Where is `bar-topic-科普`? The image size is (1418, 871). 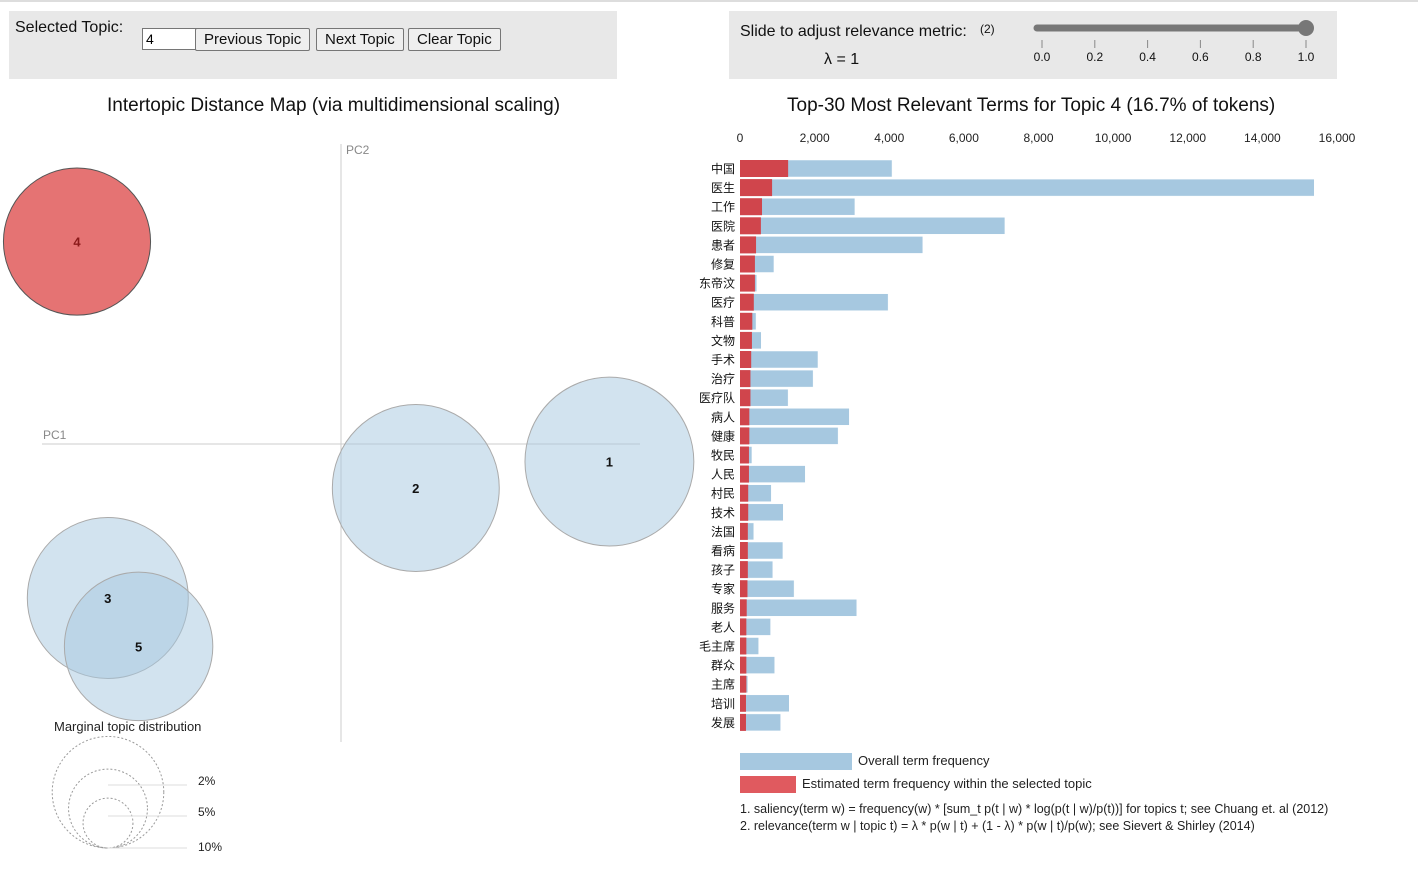
bar-topic-科普 is located at coordinates (746, 321).